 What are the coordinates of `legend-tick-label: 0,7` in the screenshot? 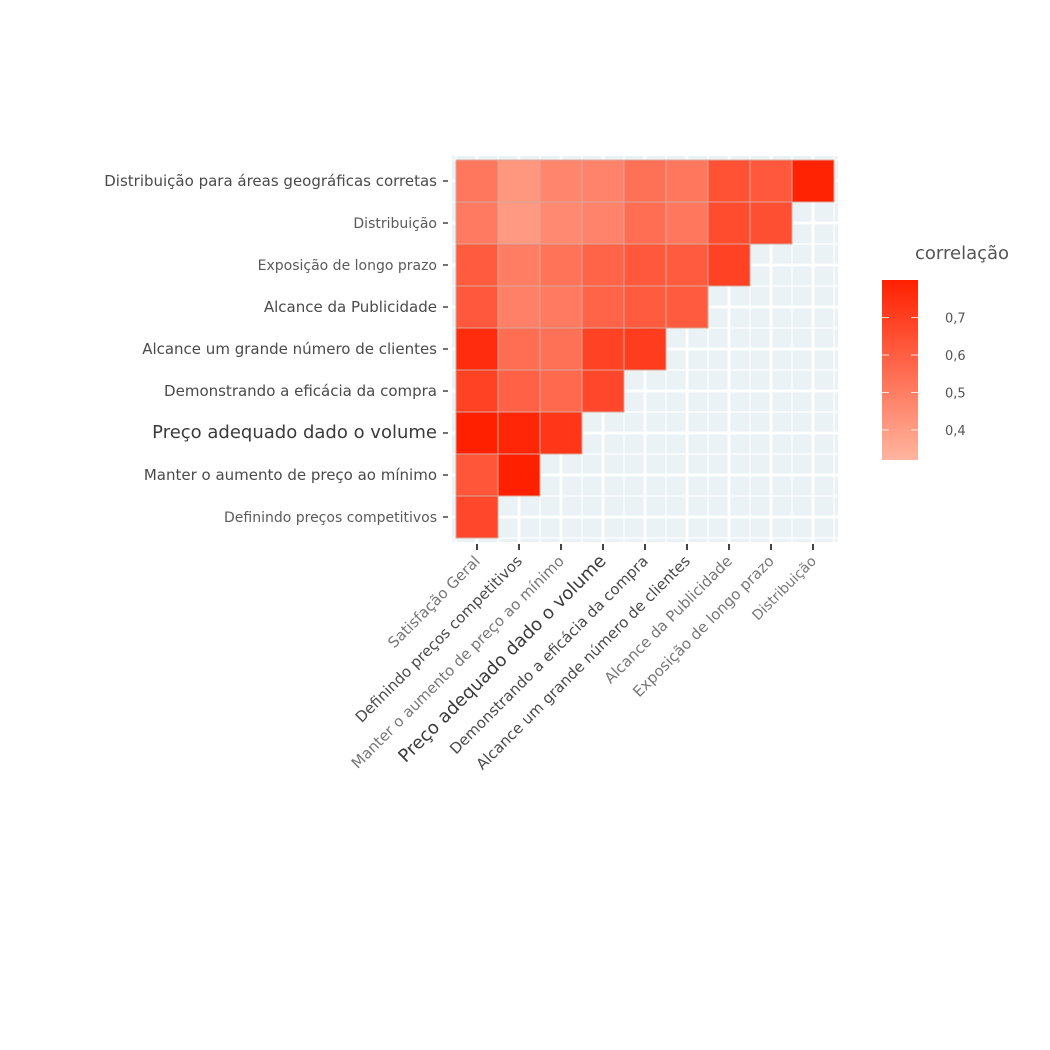 It's located at (955, 319).